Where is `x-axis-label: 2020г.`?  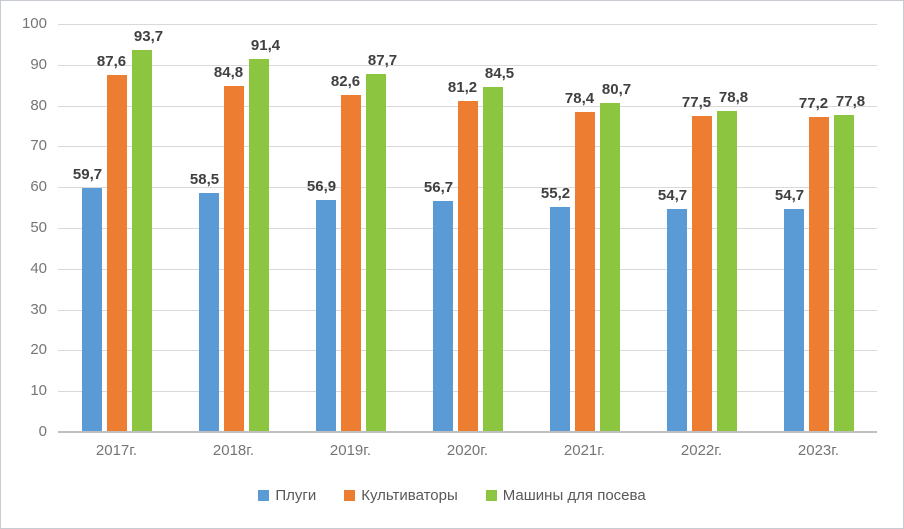
x-axis-label: 2020г. is located at coordinates (467, 450).